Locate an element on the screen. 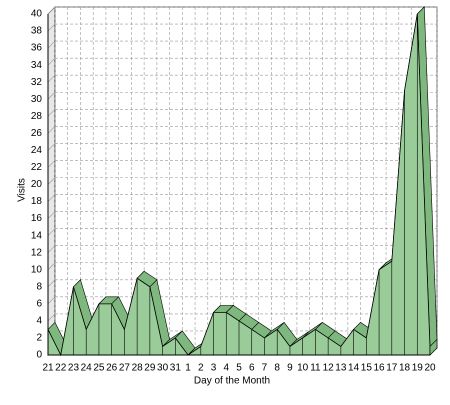 The width and height of the screenshot is (450, 405). y-tick-label: 32 is located at coordinates (37, 82).